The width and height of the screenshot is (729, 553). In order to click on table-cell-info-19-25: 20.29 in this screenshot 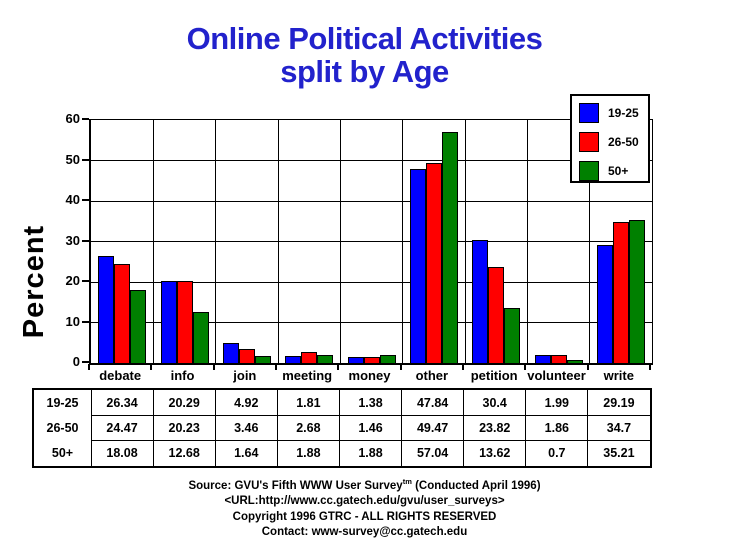, I will do `click(184, 402)`.